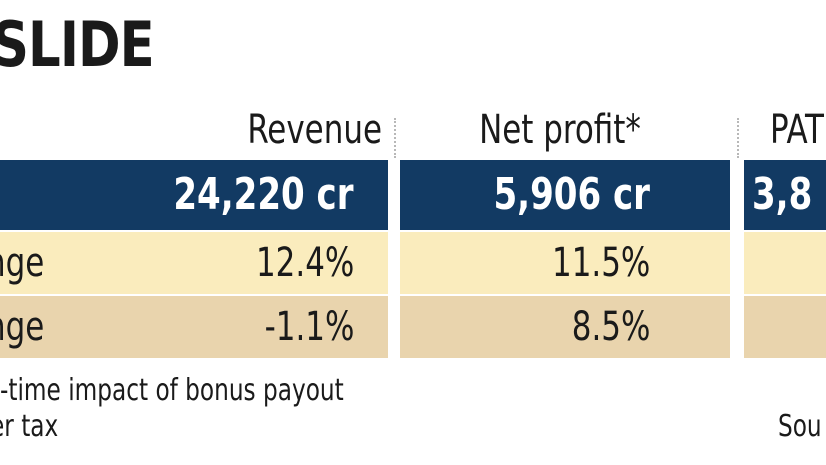 The image size is (826, 465). What do you see at coordinates (29, 426) in the screenshot?
I see `footnote-pat: er tax` at bounding box center [29, 426].